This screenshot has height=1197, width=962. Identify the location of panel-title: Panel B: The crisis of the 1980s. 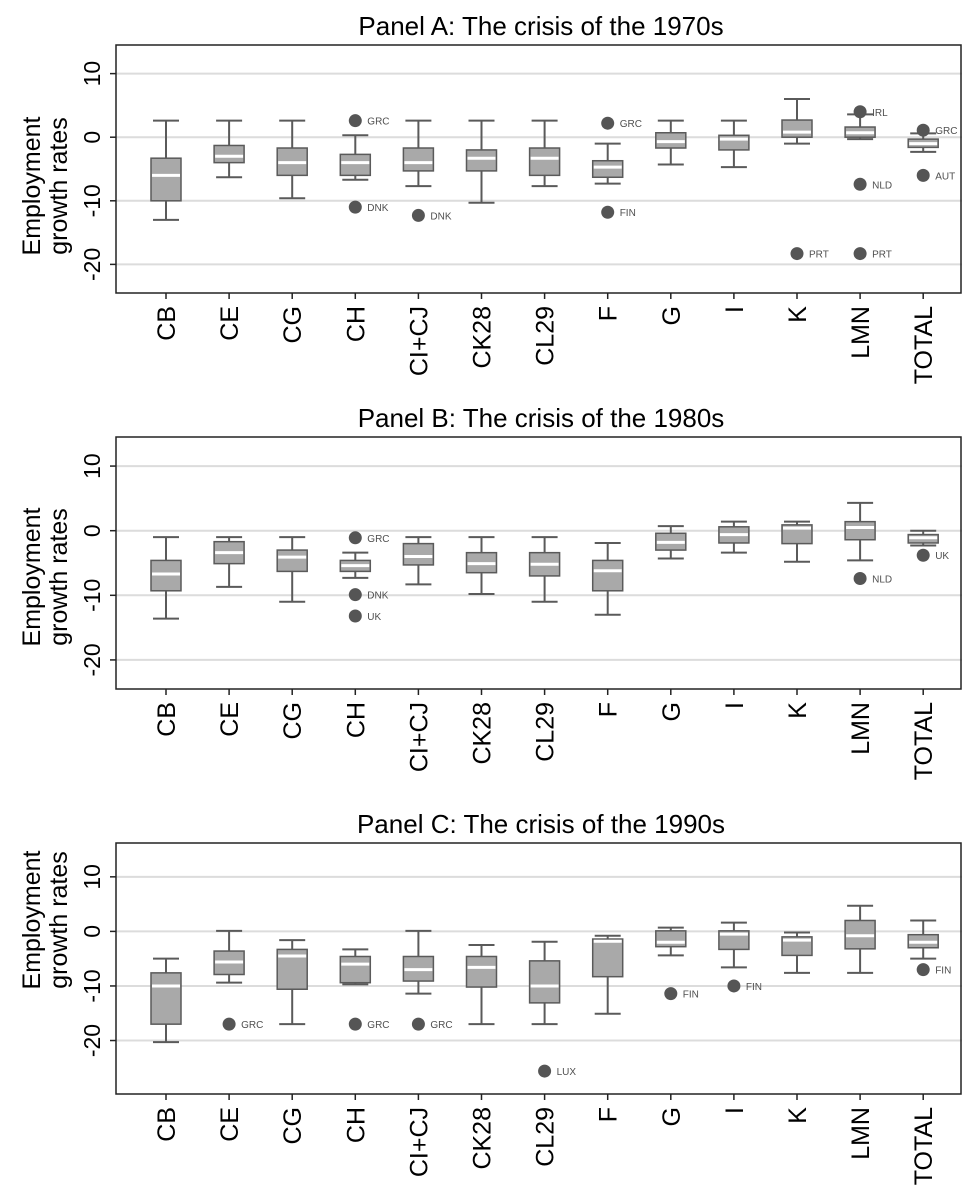
(541, 418).